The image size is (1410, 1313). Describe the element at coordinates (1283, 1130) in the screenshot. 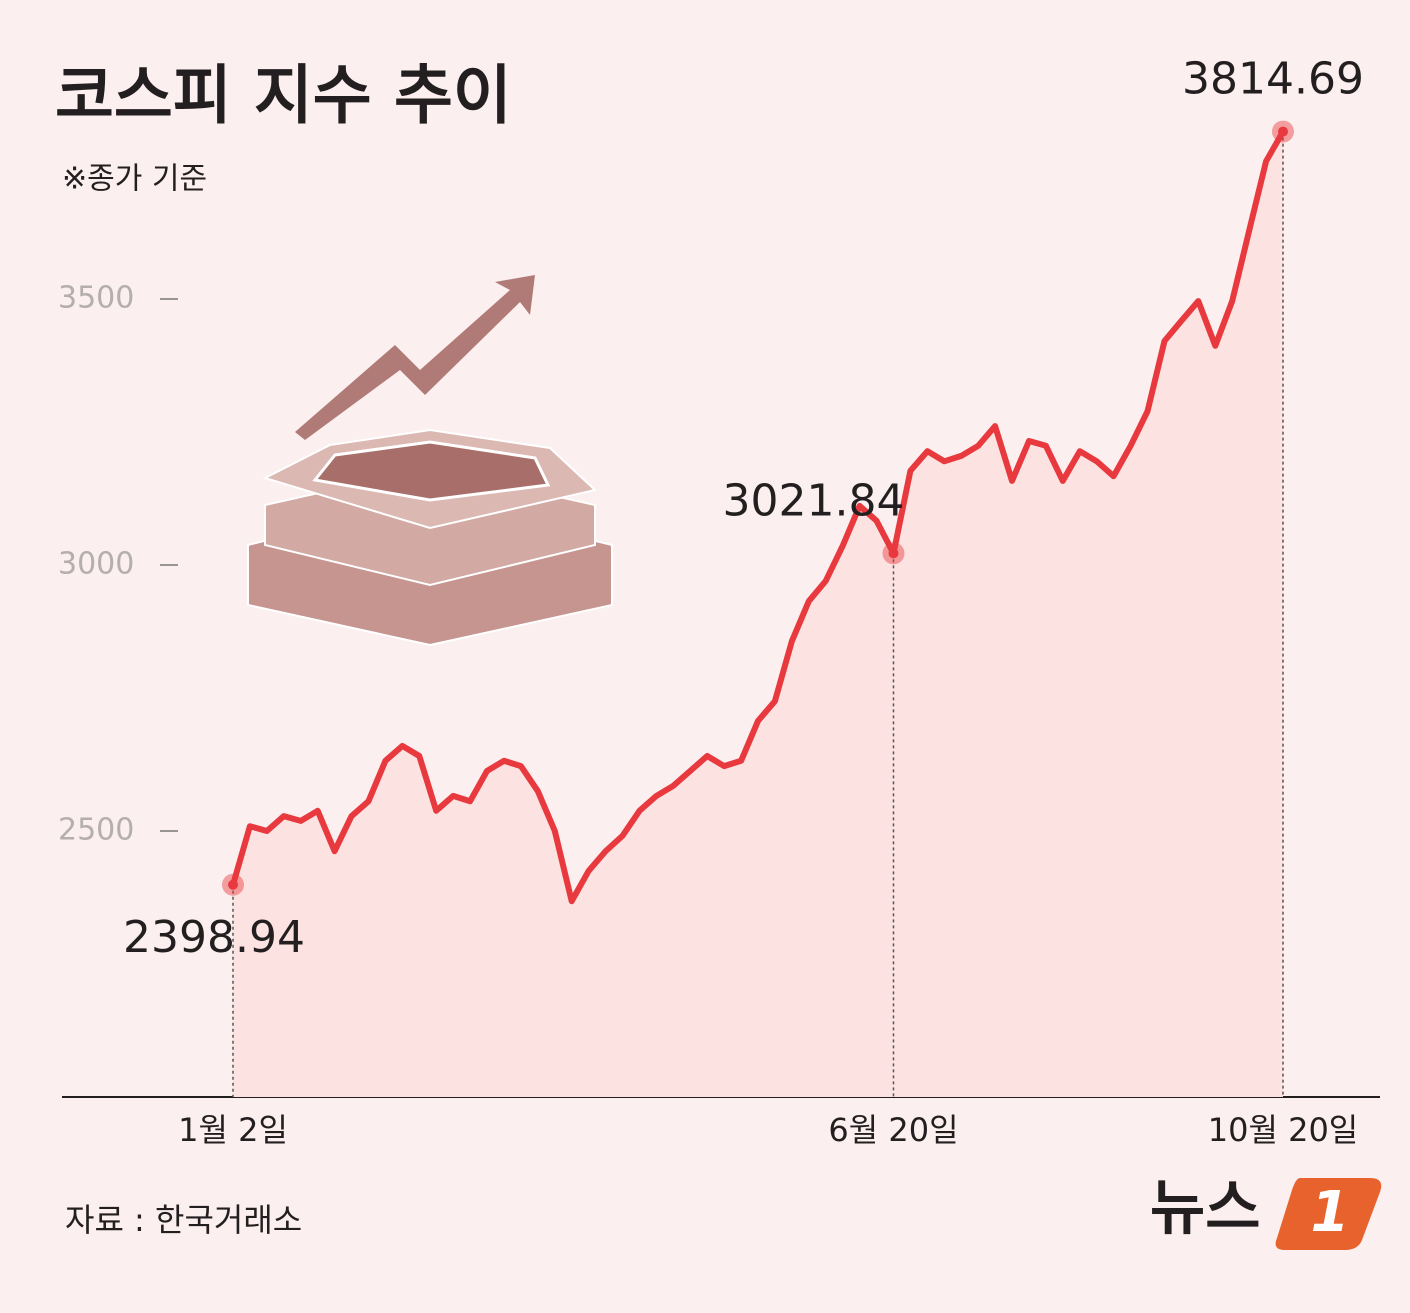

I see `x-tick-label: 10월 20일` at that location.